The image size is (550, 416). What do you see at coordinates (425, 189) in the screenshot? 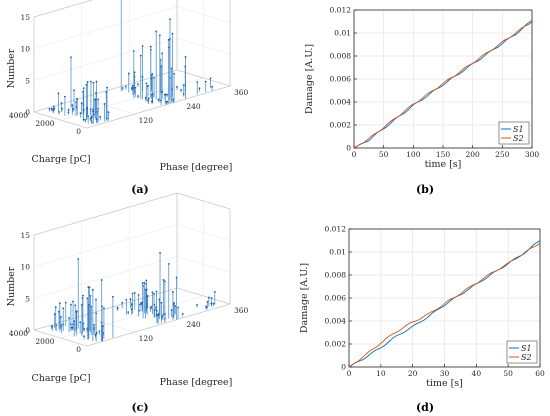
I see `panel-label-b: (b)` at bounding box center [425, 189].